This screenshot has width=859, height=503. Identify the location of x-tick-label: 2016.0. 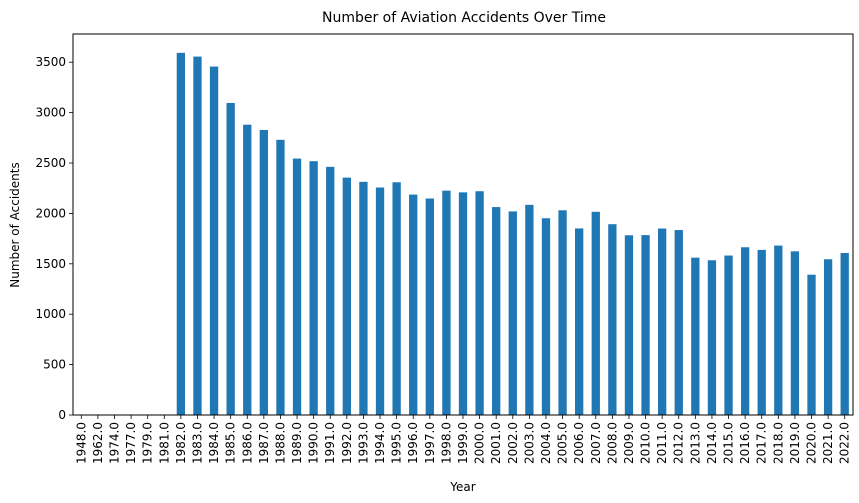
(745, 443).